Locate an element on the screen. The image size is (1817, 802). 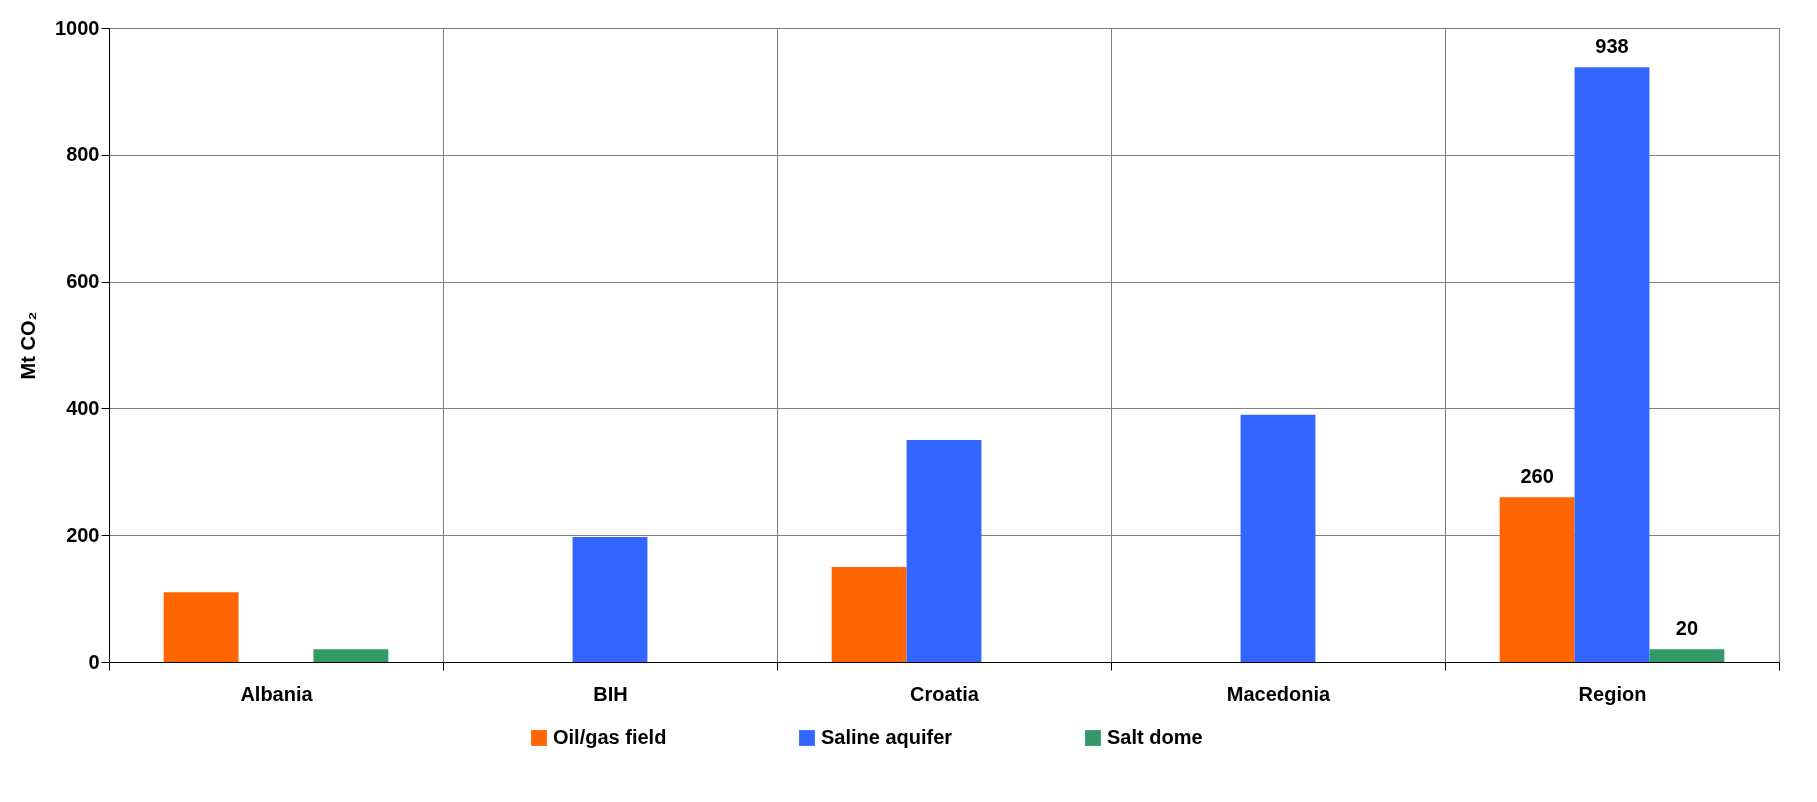
y-tick-label: 1000 is located at coordinates (77, 27).